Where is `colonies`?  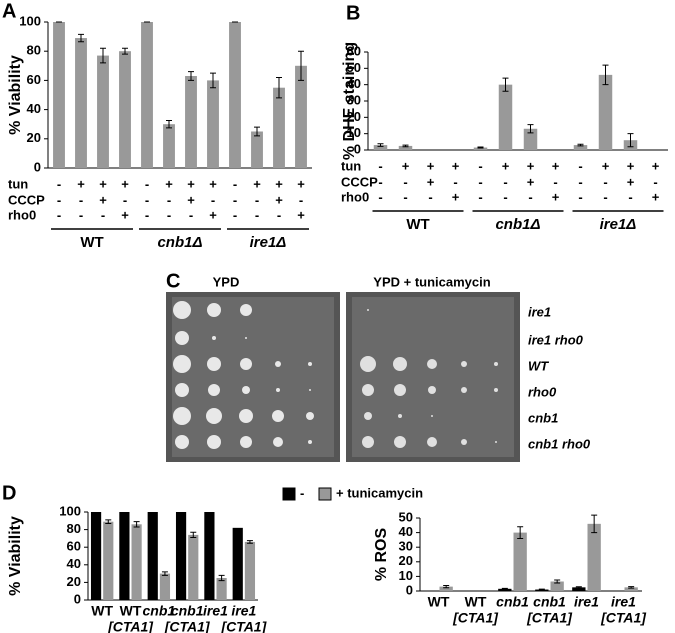 colonies is located at coordinates (335, 375).